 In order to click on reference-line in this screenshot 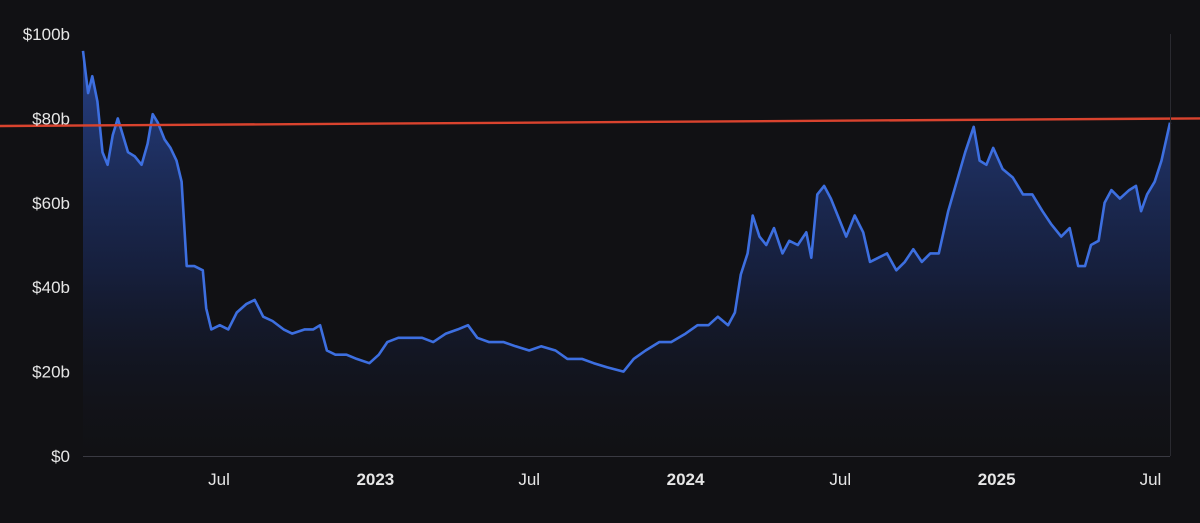, I will do `click(600, 122)`.